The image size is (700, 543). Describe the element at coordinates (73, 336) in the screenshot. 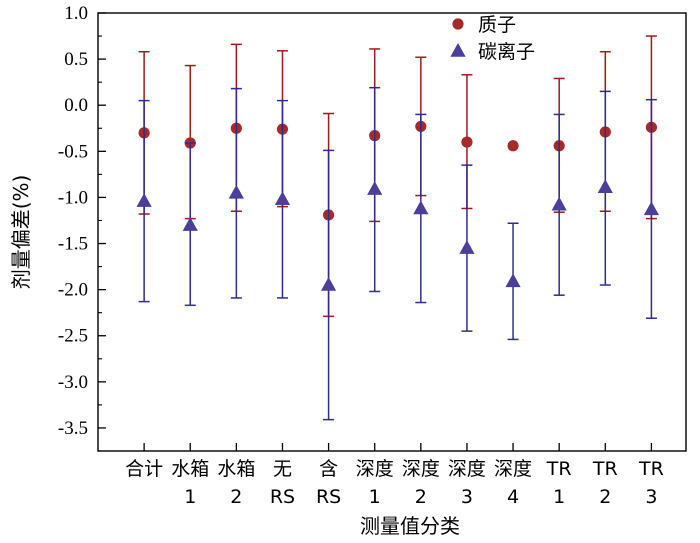

I see `y-tick-label: -2.5` at that location.